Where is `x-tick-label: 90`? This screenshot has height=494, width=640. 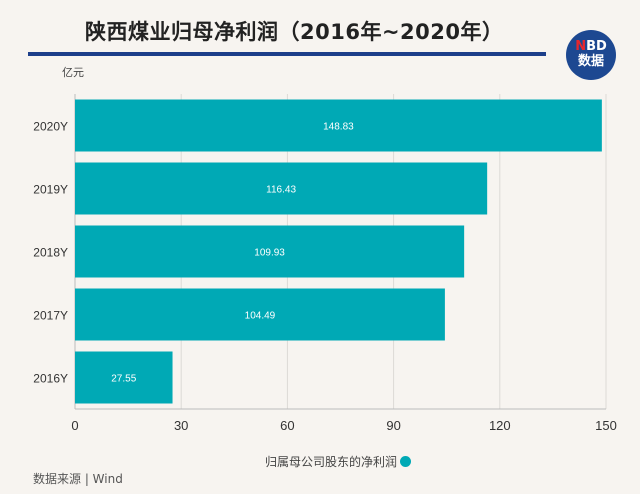 x-tick-label: 90 is located at coordinates (393, 425).